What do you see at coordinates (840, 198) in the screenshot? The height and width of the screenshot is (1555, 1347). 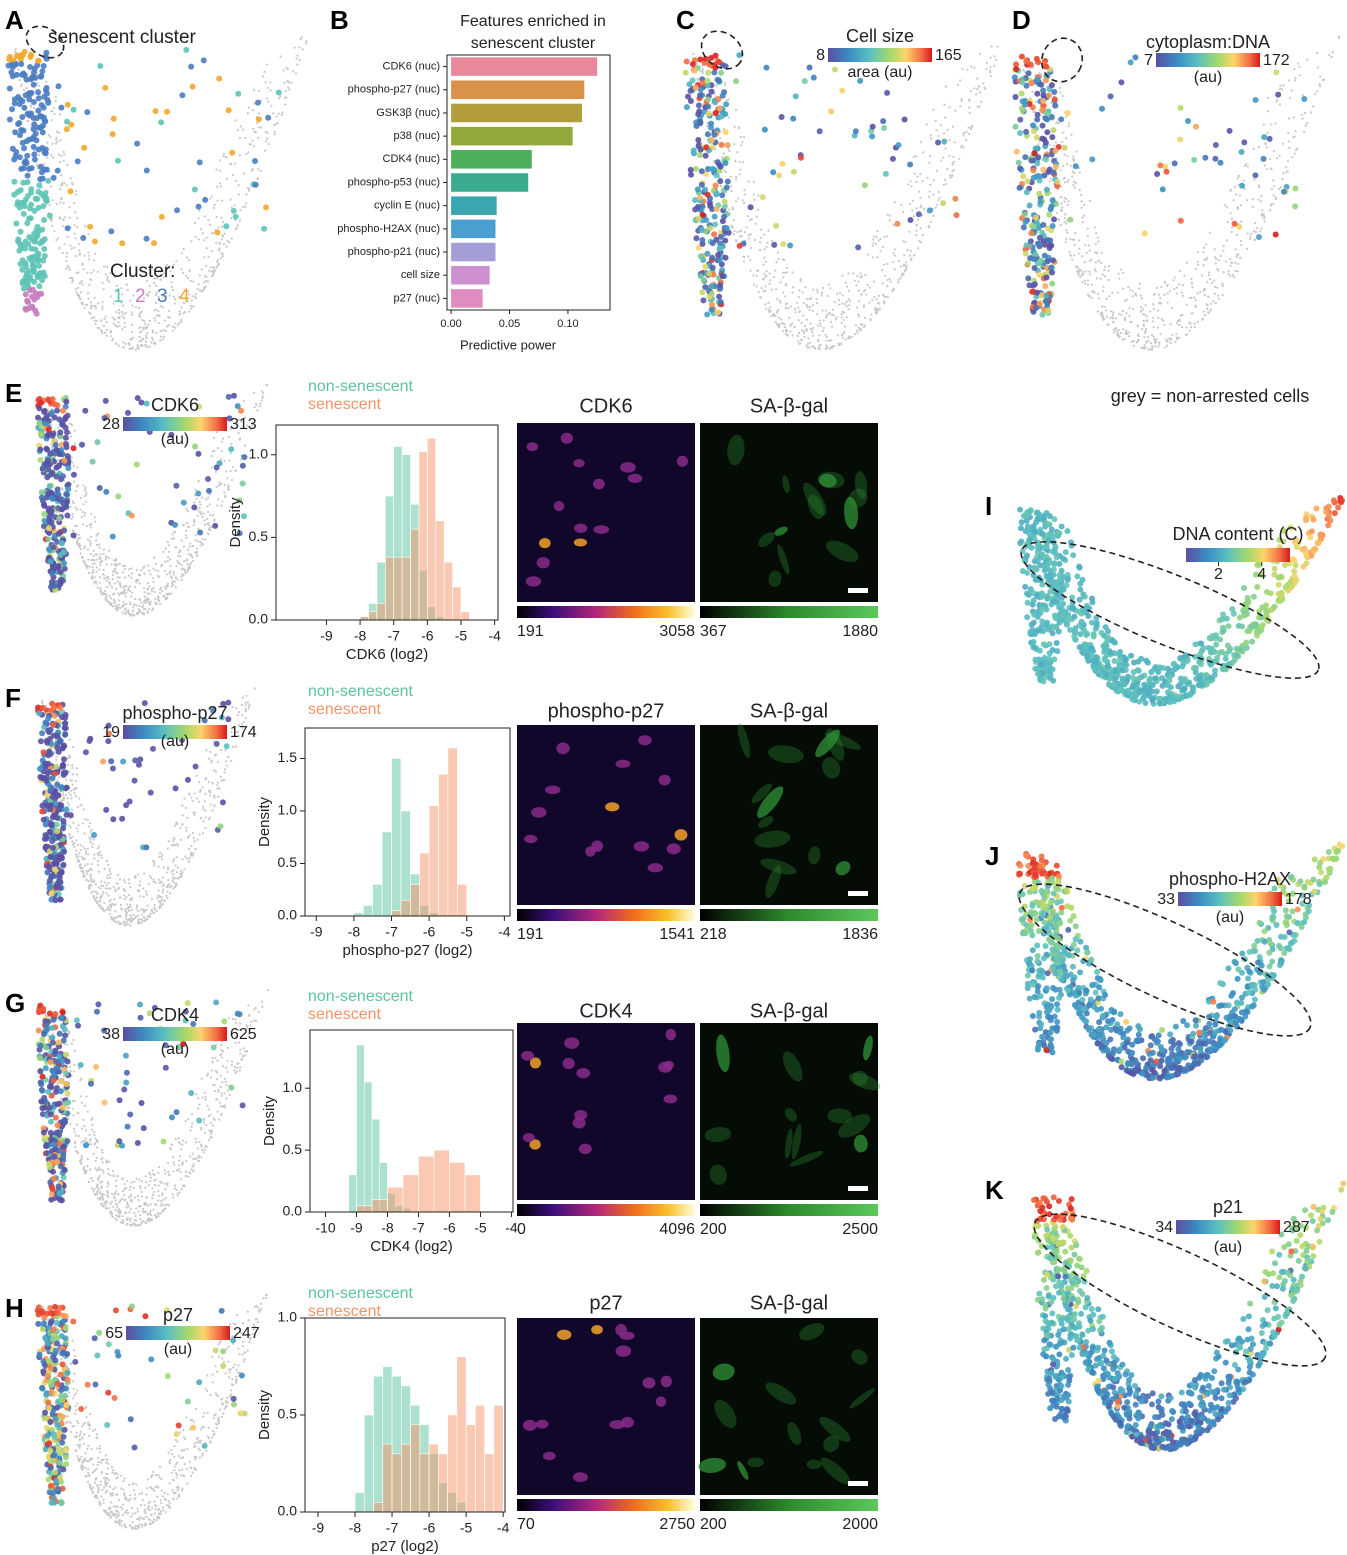 I see `embedding-panel` at bounding box center [840, 198].